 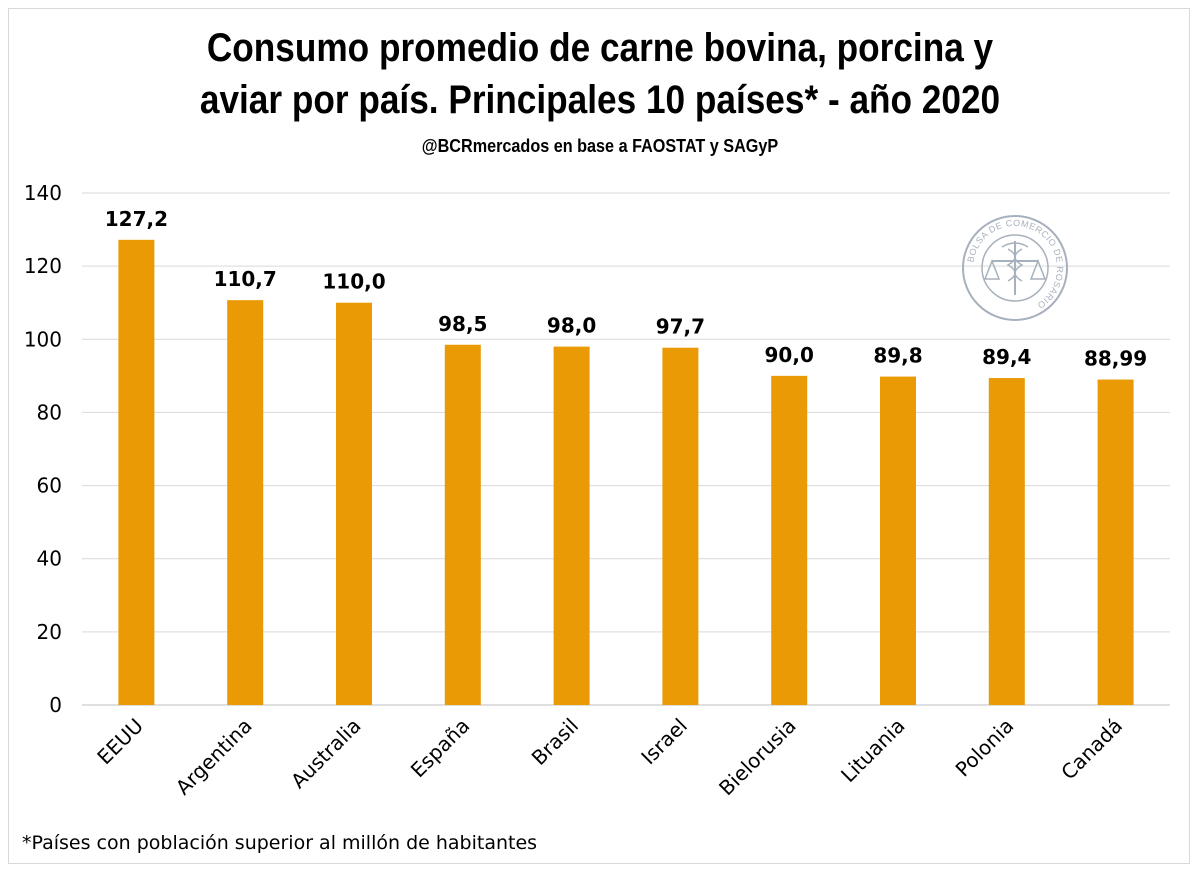 What do you see at coordinates (664, 742) in the screenshot?
I see `x-tick-label: Israel` at bounding box center [664, 742].